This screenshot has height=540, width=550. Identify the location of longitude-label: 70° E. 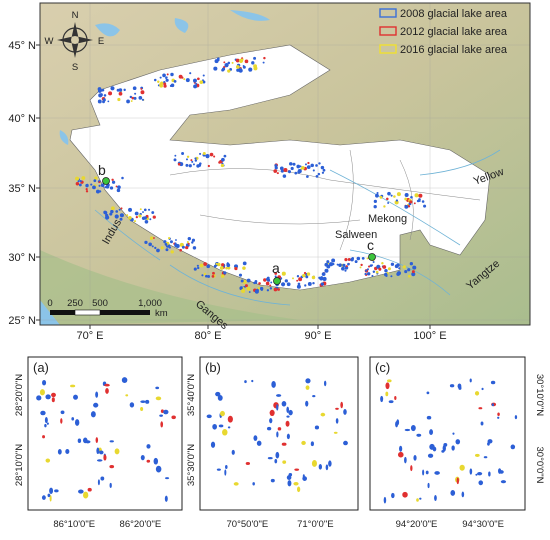
(89, 336).